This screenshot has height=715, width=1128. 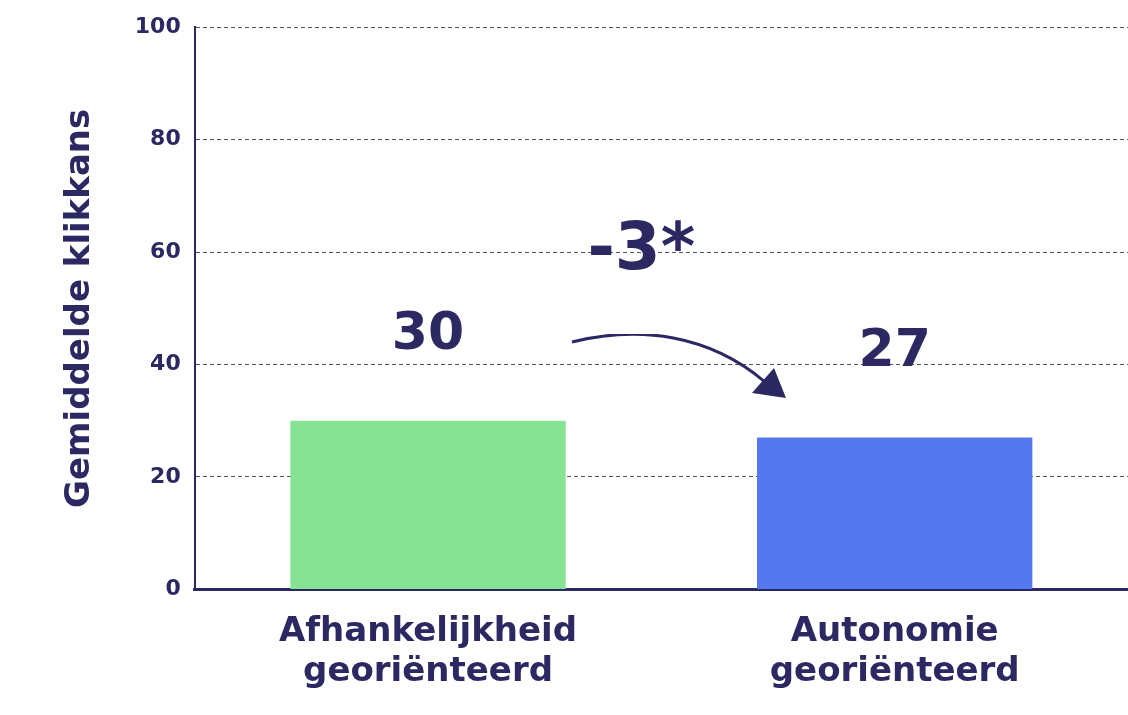 What do you see at coordinates (428, 331) in the screenshot?
I see `data-label: 30` at bounding box center [428, 331].